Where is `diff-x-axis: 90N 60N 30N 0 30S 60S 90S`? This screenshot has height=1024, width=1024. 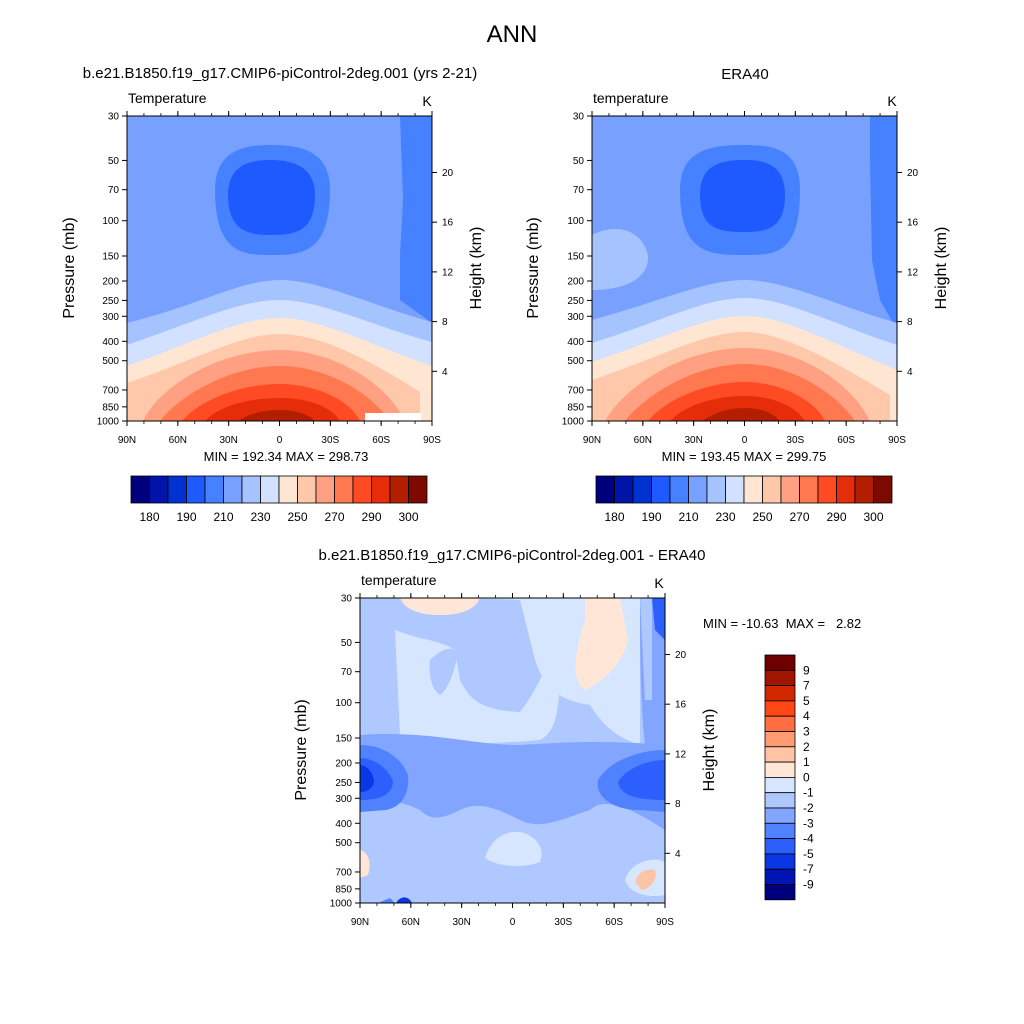
diff-x-axis: 90N 60N 30N 0 30S 60S 90S is located at coordinates (512, 760).